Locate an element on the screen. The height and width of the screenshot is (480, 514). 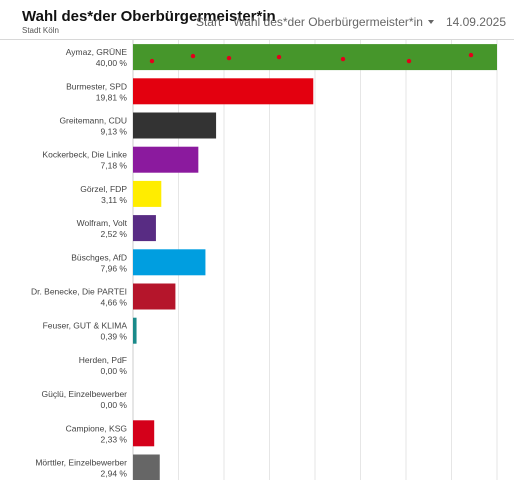
candidate-percent-label: 3,11 % is located at coordinates (114, 200).